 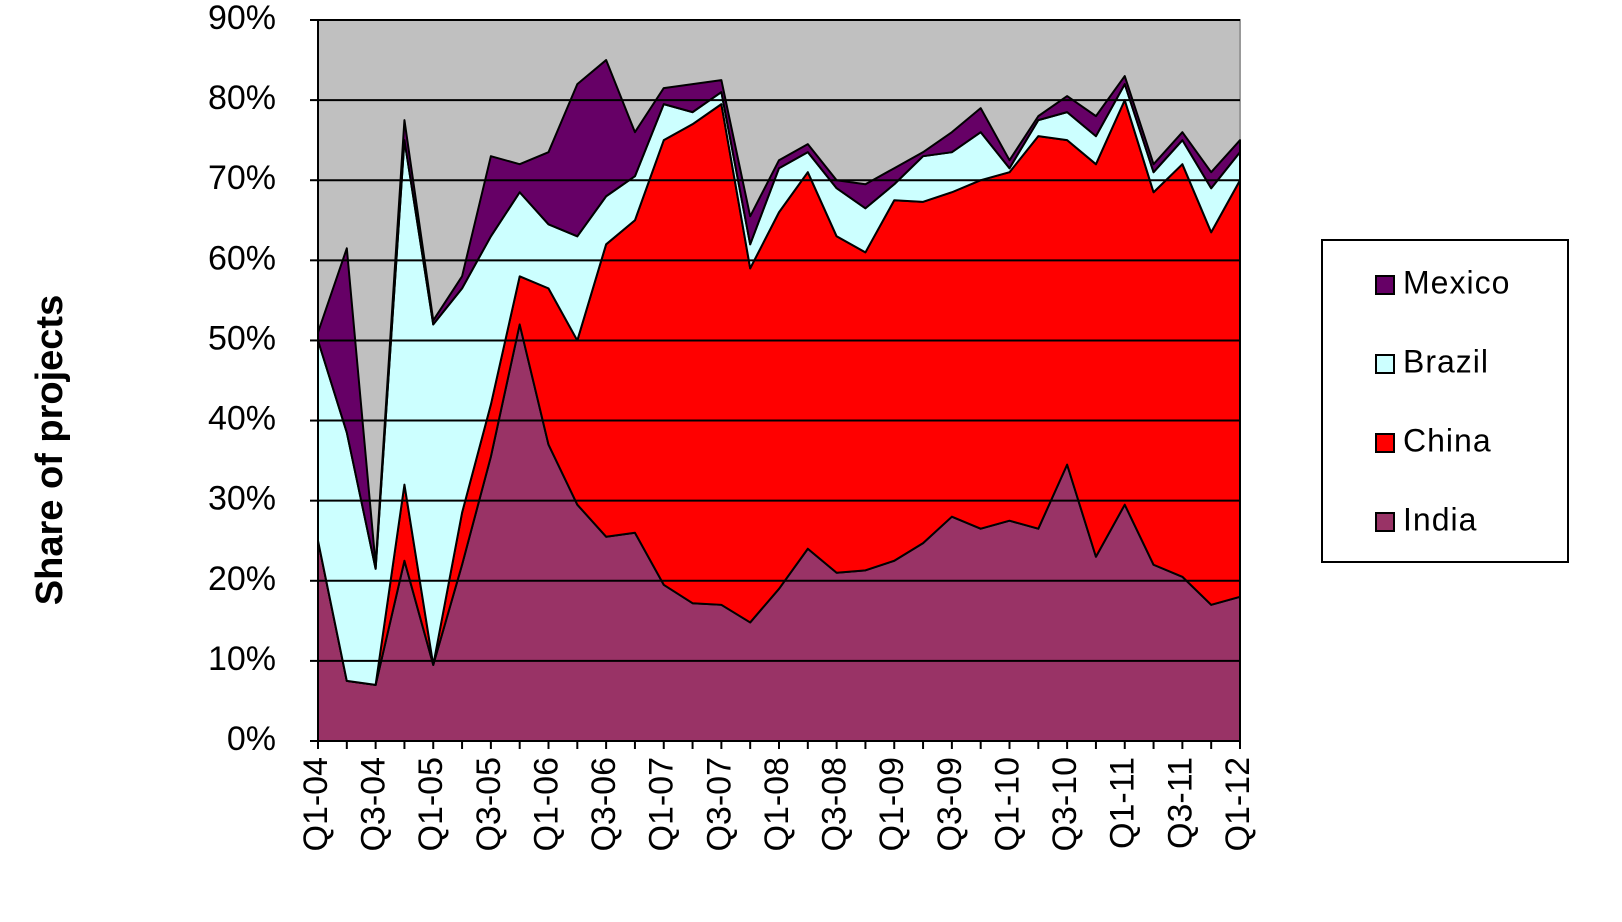 What do you see at coordinates (242, 98) in the screenshot?
I see `y-tick-label: 80%` at bounding box center [242, 98].